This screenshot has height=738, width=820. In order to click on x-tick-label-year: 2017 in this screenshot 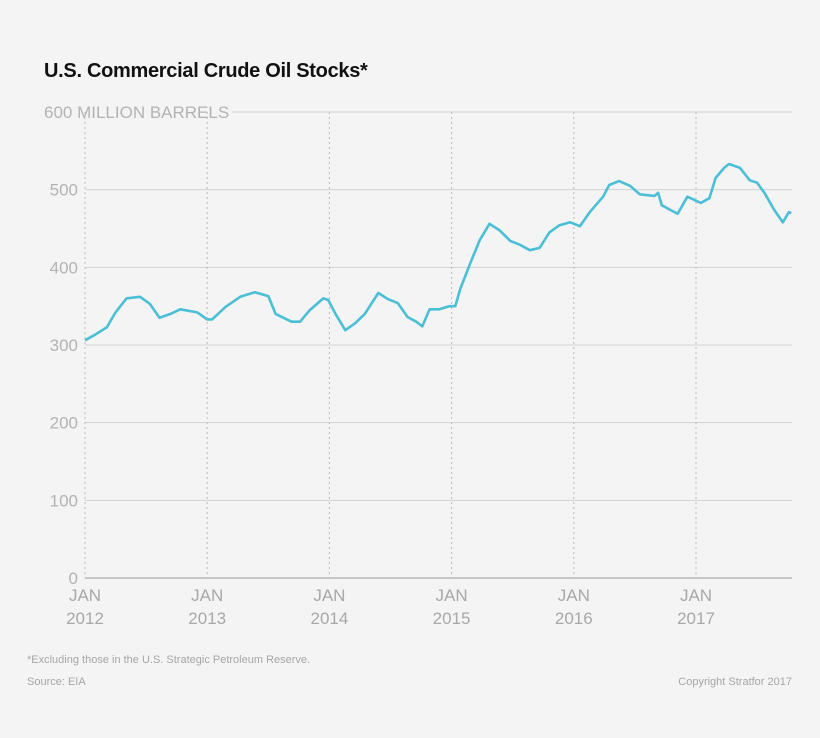, I will do `click(696, 618)`.